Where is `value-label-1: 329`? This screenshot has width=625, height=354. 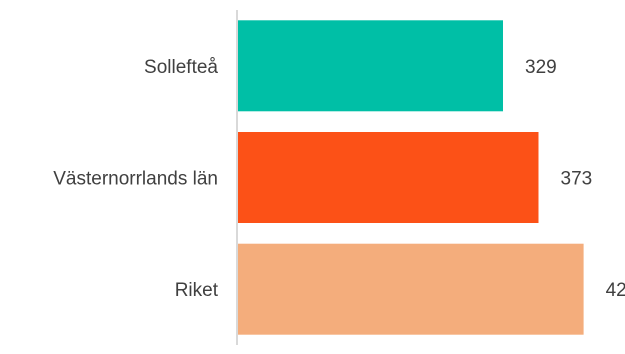
value-label-1: 329 is located at coordinates (541, 67).